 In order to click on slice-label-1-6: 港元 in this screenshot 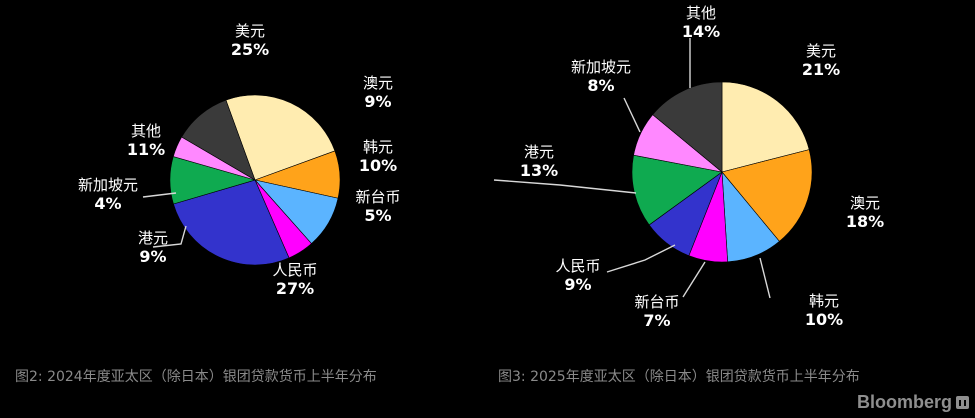, I will do `click(153, 238)`.